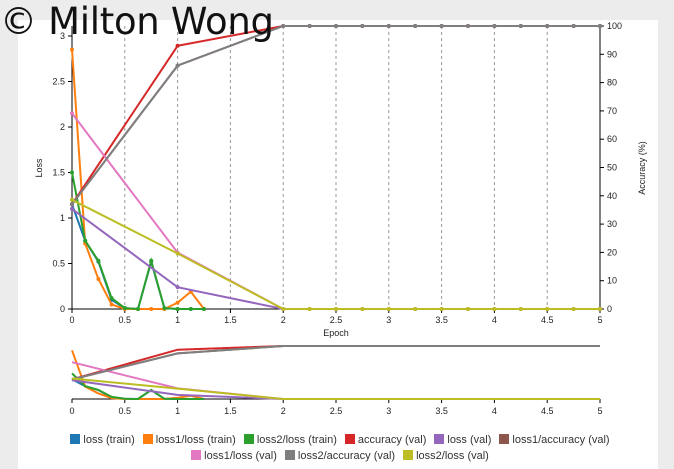 The image size is (674, 469). I want to click on legend-item: loss1/loss (val), so click(234, 456).